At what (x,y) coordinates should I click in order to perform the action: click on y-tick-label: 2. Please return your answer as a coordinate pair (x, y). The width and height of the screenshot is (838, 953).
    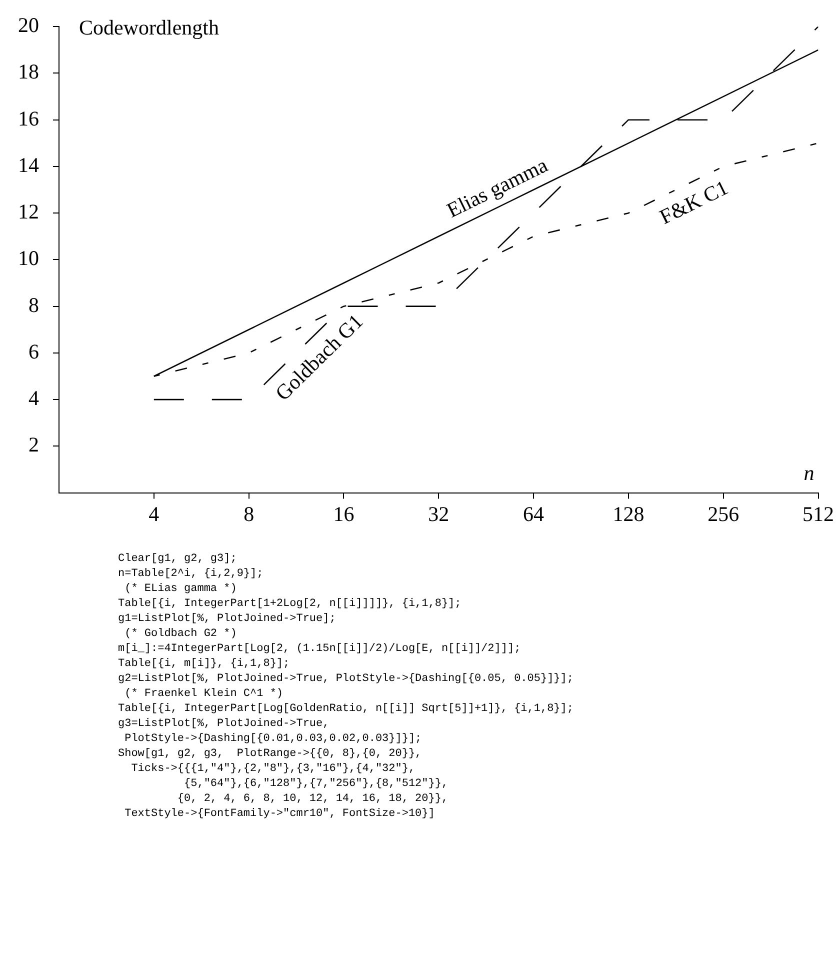
    Looking at the image, I should click on (33, 444).